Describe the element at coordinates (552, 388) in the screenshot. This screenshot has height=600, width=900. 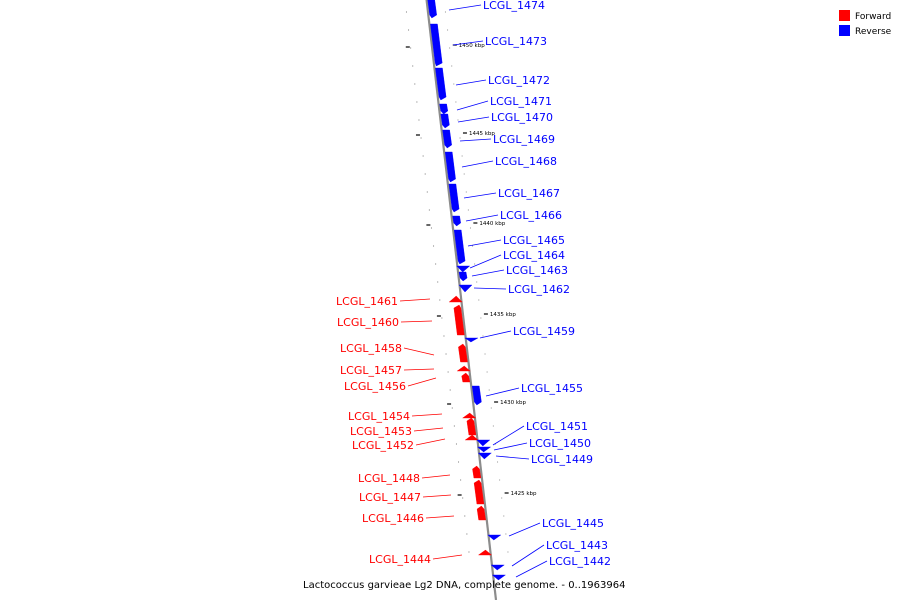
I see `gene-label-lcgl-1455: LCGL_1455` at that location.